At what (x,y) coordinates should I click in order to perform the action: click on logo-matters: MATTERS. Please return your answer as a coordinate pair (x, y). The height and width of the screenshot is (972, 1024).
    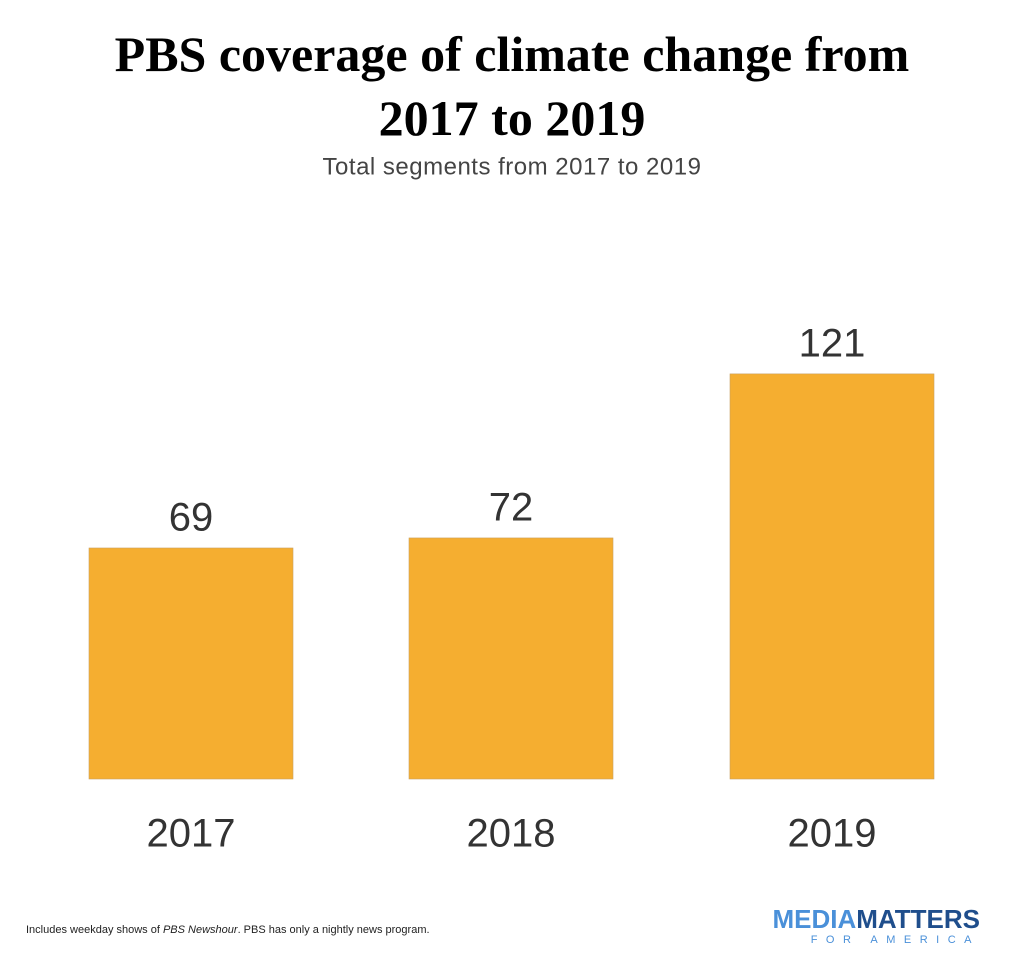
    Looking at the image, I should click on (918, 919).